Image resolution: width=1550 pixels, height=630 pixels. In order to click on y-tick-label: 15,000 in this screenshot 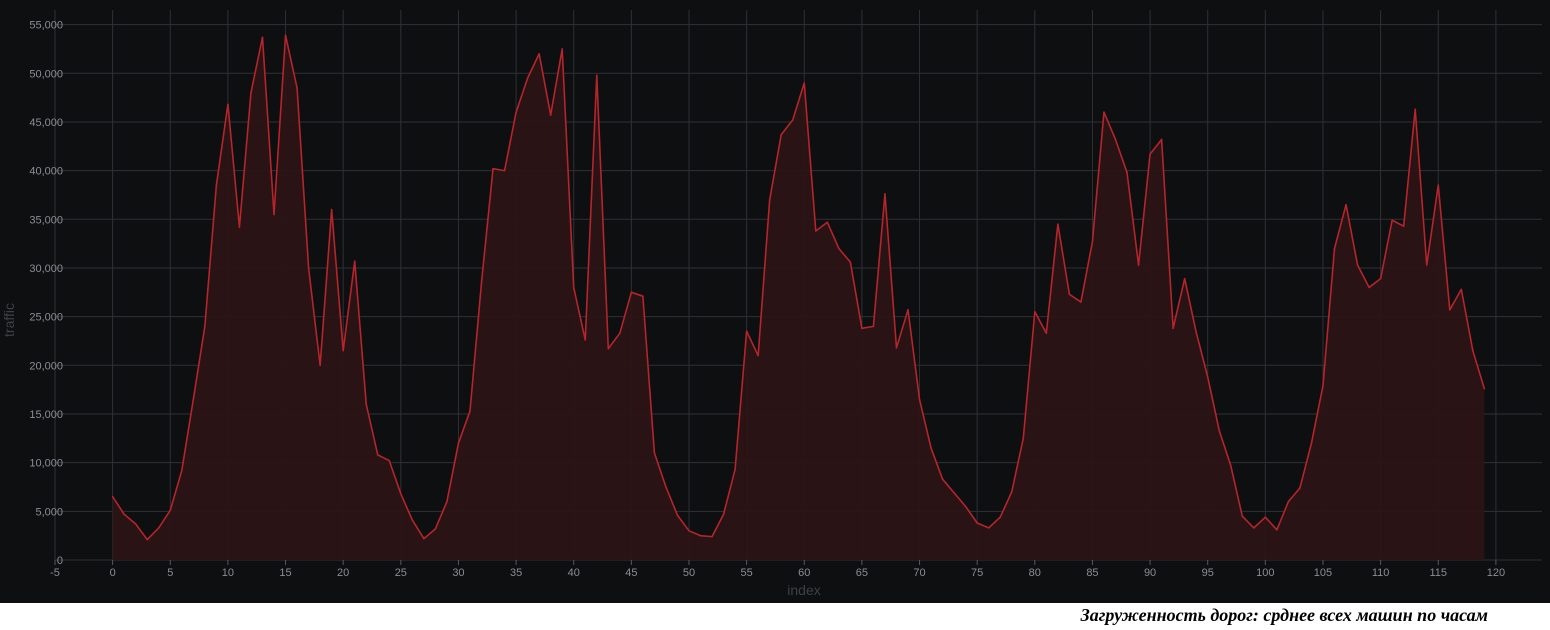, I will do `click(46, 415)`.